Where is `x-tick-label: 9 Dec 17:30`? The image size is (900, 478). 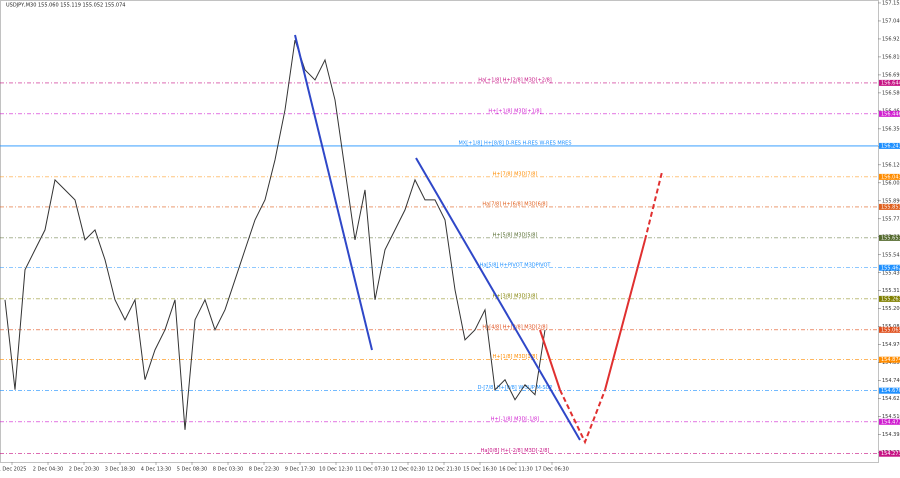
x-tick-label: 9 Dec 17:30 is located at coordinates (300, 470).